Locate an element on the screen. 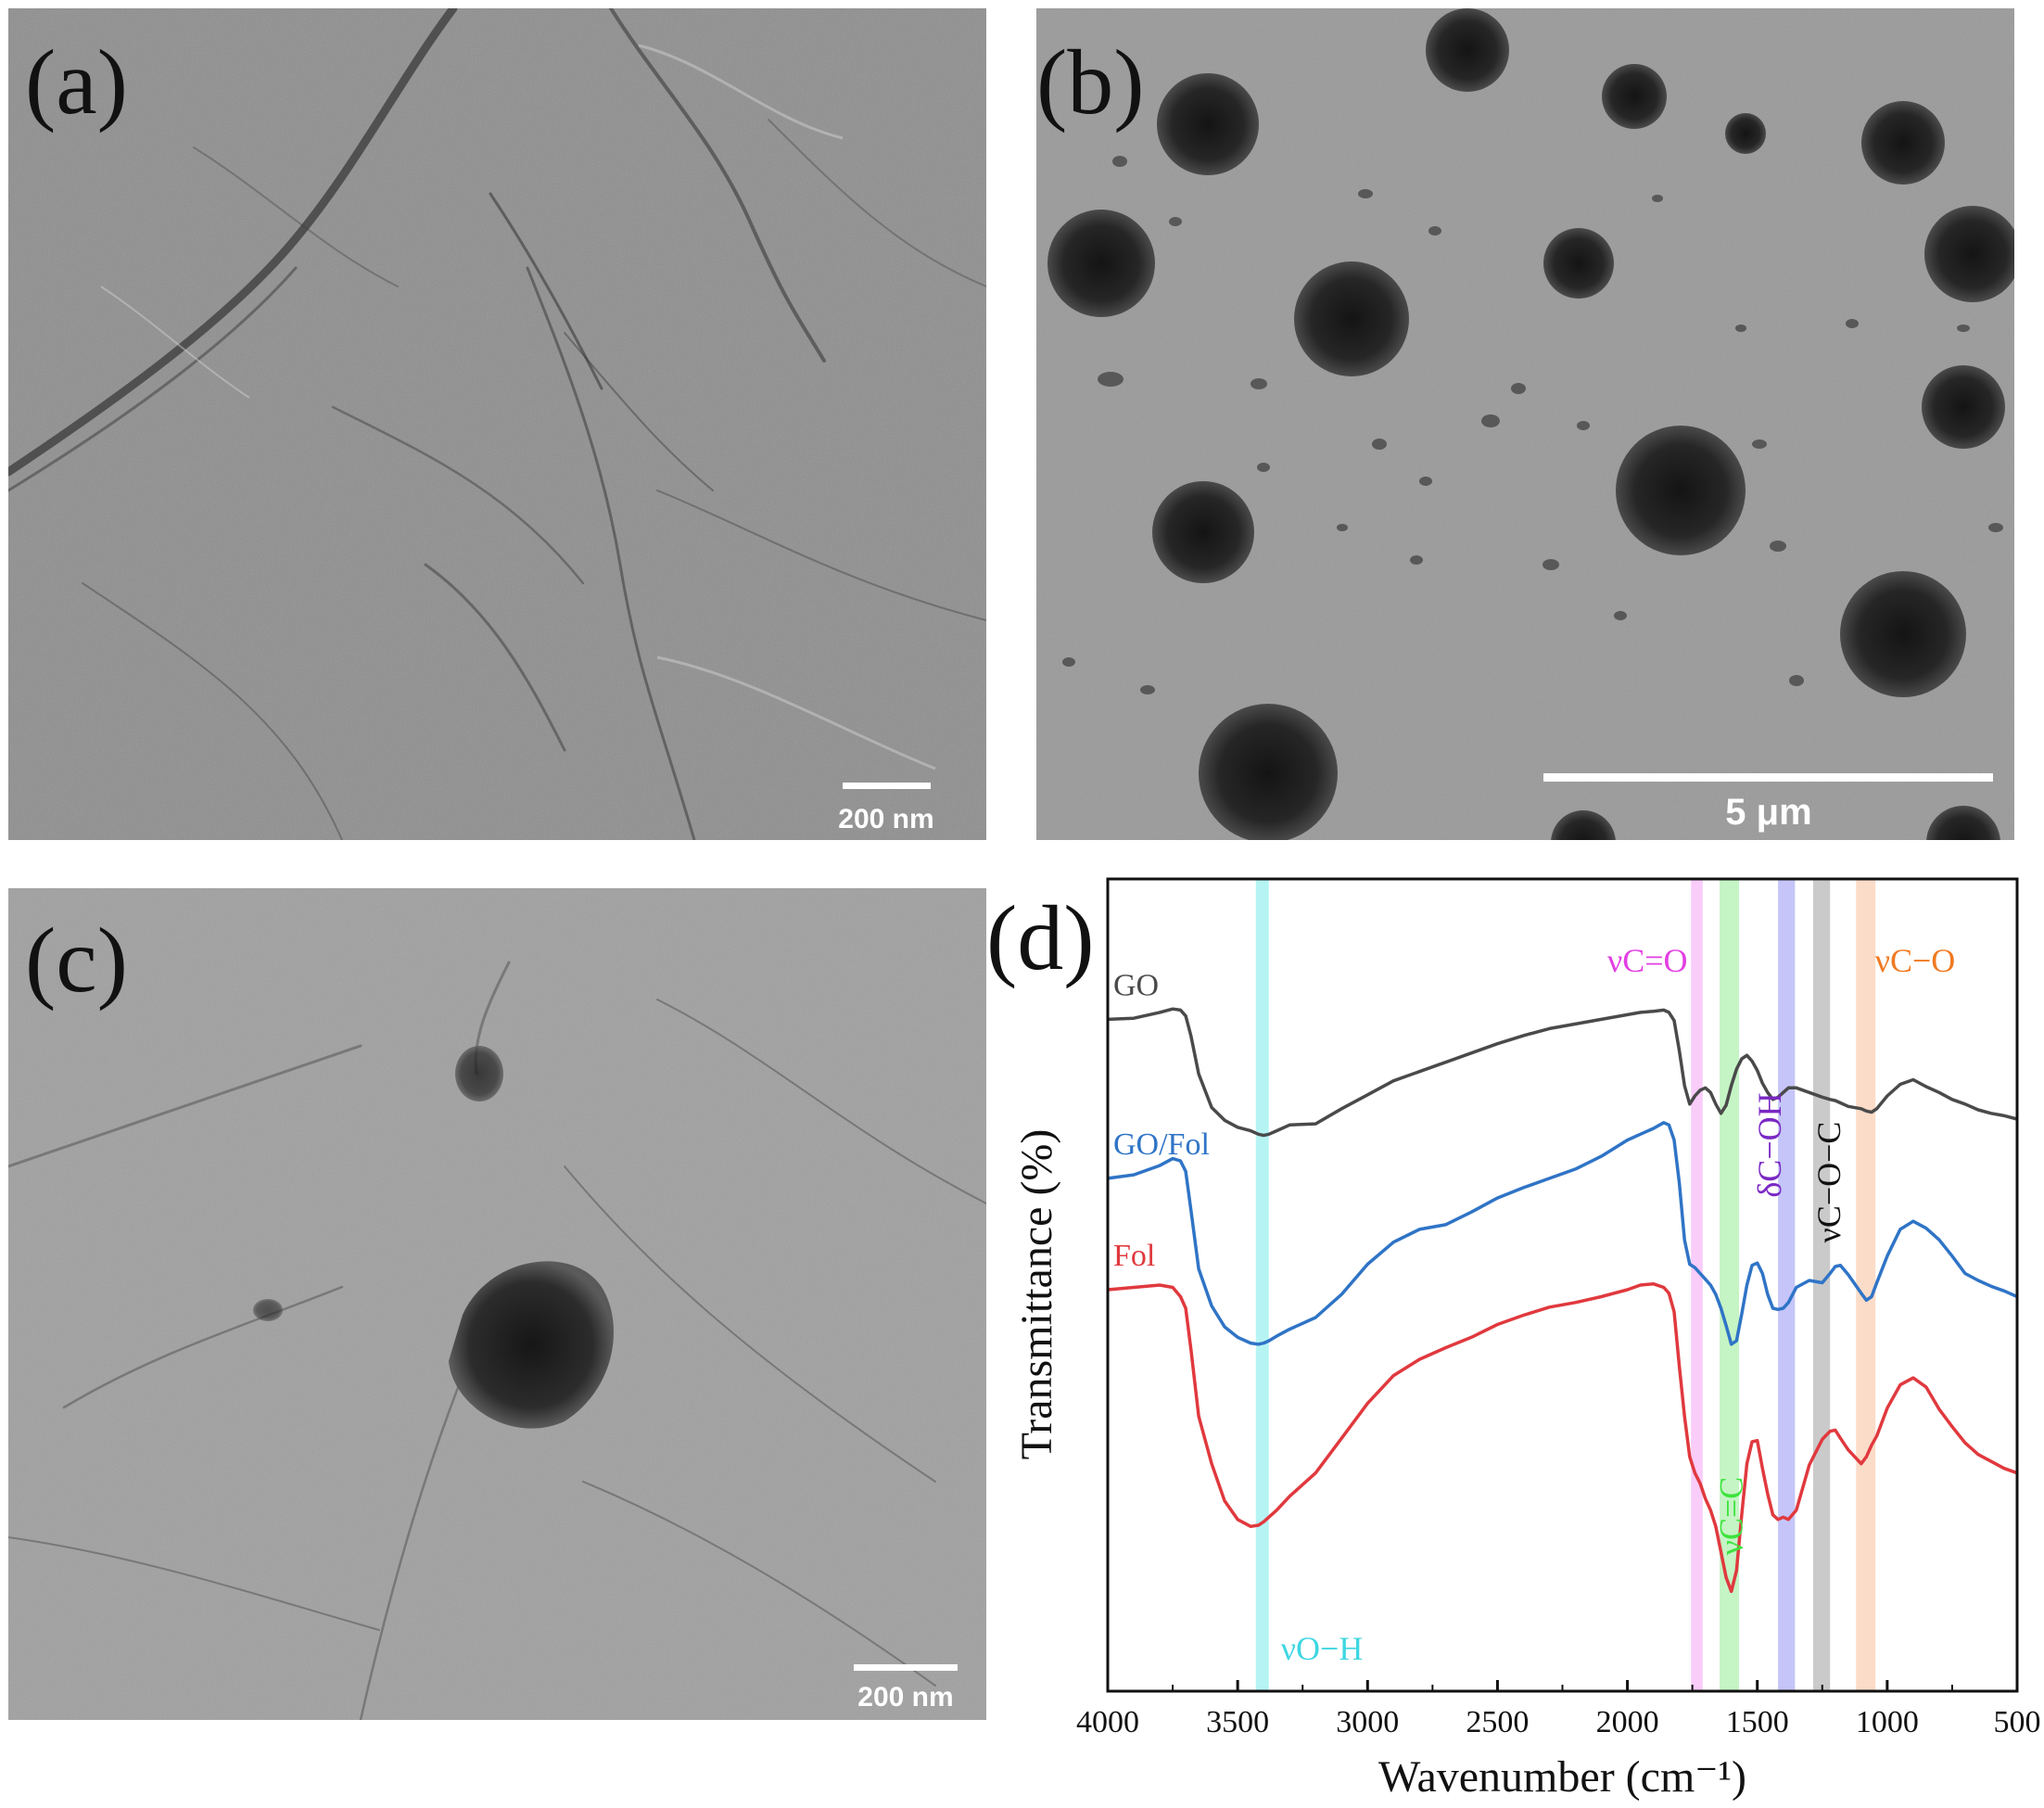 Image resolution: width=2044 pixels, height=1808 pixels. x-axis-title: Wavenumber (cm⁻¹) is located at coordinates (1562, 1777).